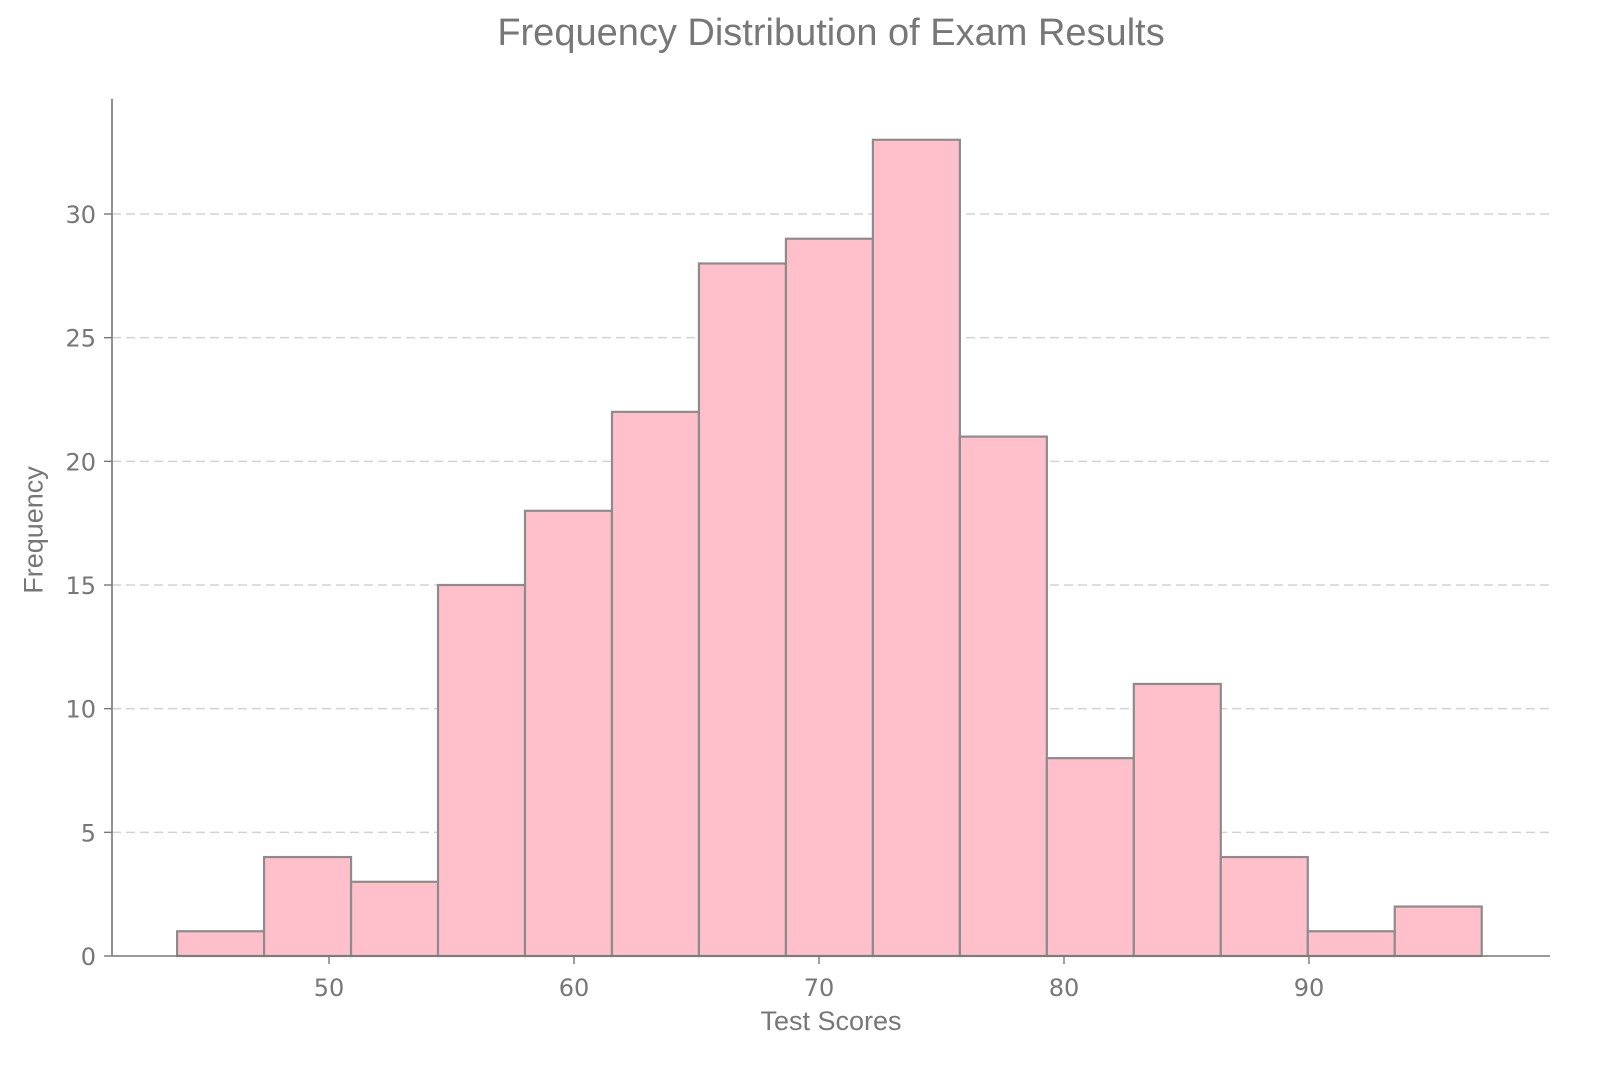 This screenshot has width=1600, height=1082. I want to click on y-tick-label: 0, so click(88, 957).